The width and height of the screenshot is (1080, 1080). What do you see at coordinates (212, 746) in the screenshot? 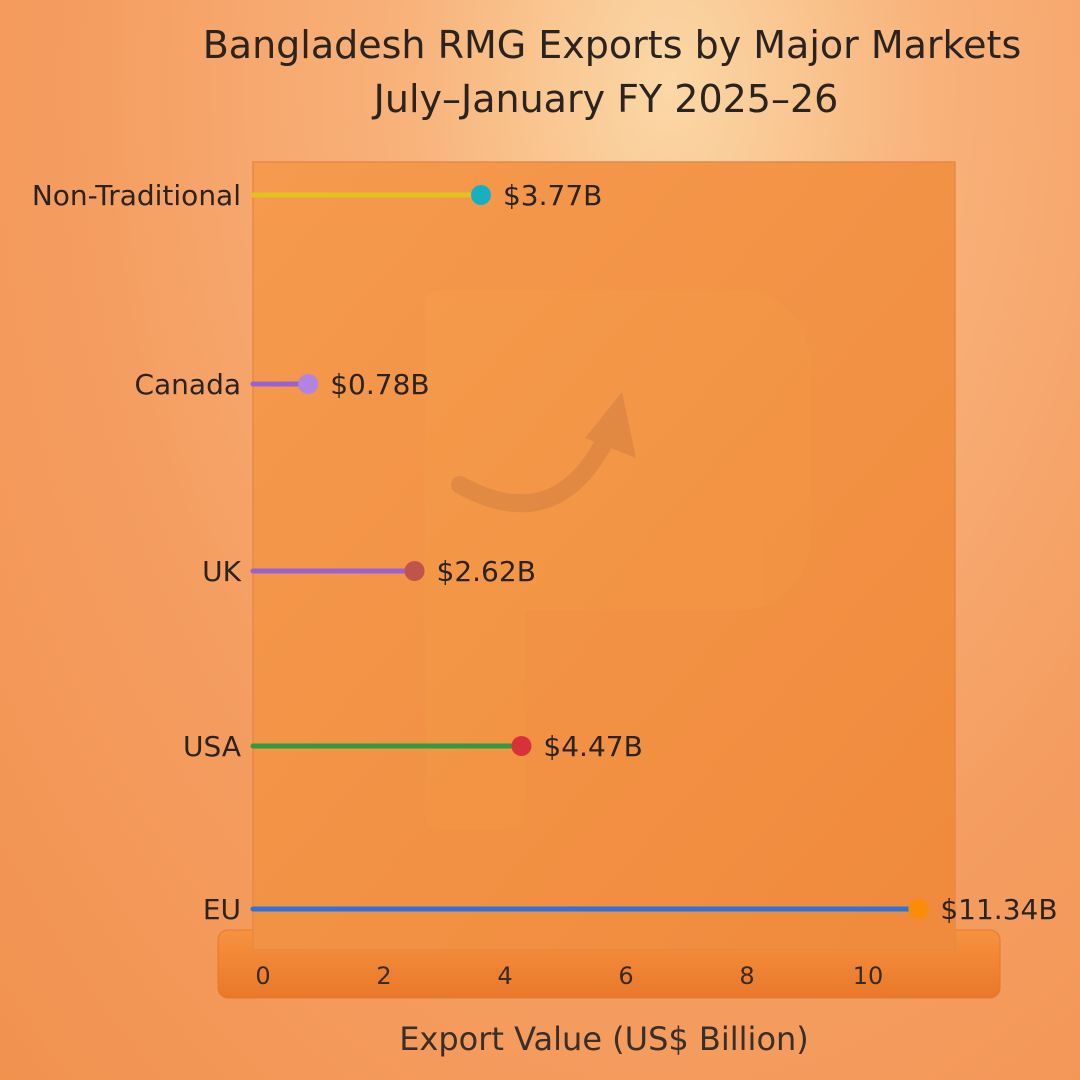
I see `y-tick-label: USA` at bounding box center [212, 746].